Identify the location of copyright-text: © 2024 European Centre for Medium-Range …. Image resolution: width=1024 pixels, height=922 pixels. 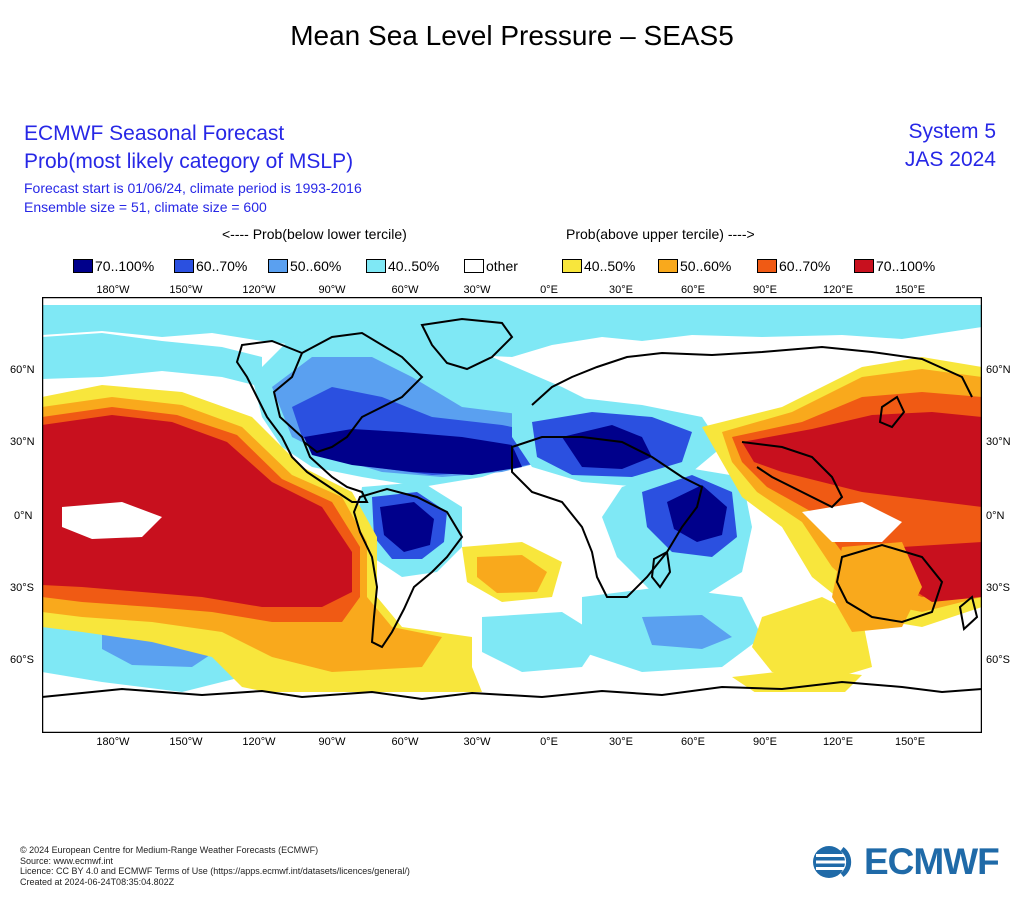
(169, 850).